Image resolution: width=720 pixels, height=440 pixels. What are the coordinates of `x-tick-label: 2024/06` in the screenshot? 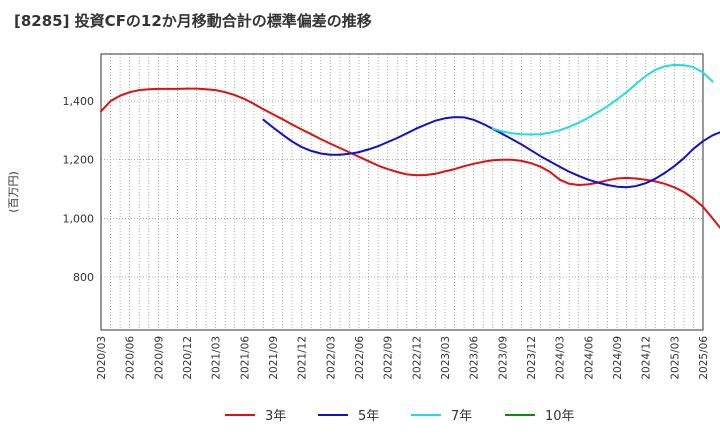 It's located at (589, 358).